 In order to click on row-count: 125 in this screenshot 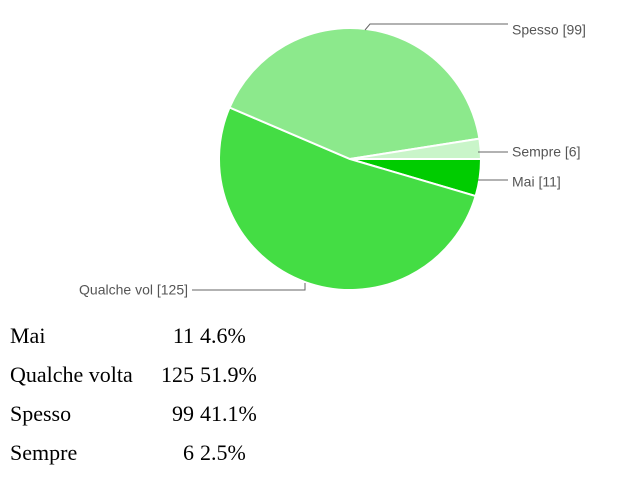, I will do `click(177, 374)`.